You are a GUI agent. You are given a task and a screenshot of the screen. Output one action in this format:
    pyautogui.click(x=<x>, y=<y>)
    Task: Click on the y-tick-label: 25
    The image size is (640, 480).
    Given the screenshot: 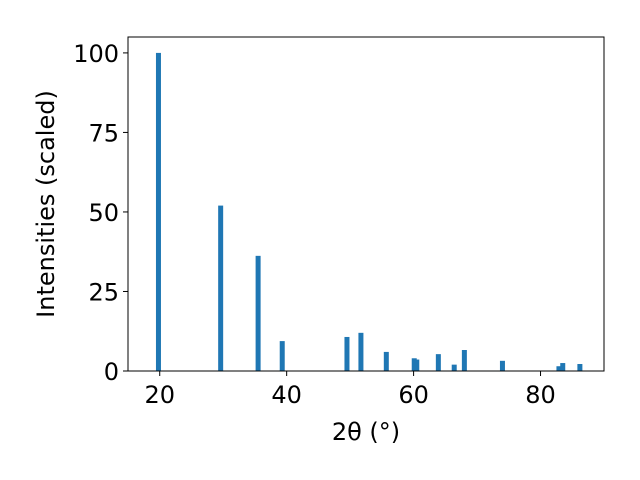 What is the action you would take?
    pyautogui.click(x=103, y=292)
    